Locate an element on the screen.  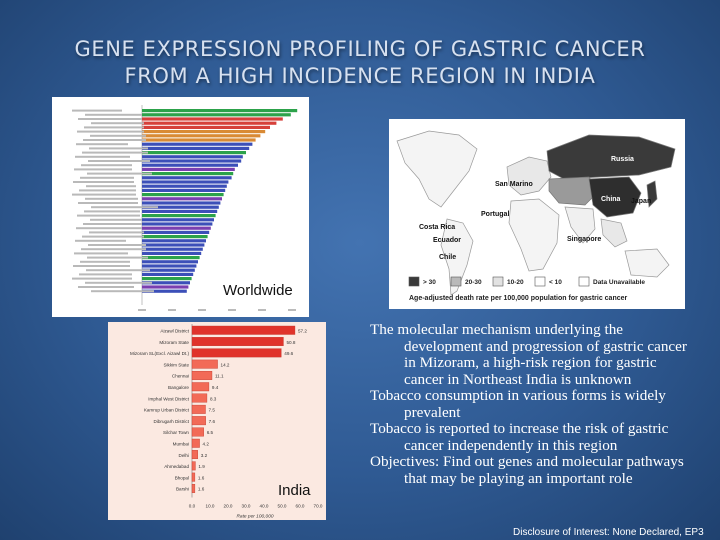
southeast-asia-shape is located at coordinates (614, 233).